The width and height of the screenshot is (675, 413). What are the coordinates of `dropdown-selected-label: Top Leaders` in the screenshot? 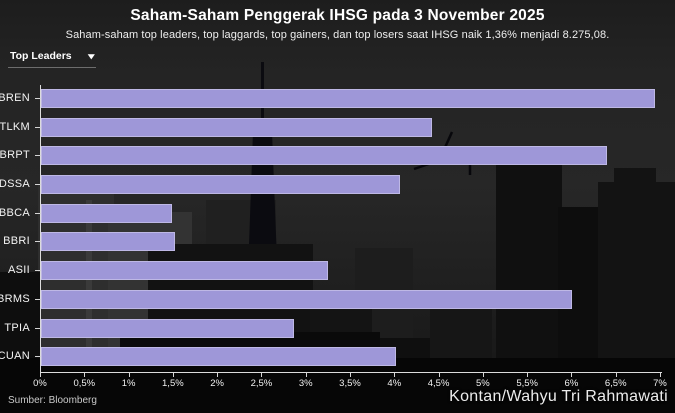 It's located at (41, 56).